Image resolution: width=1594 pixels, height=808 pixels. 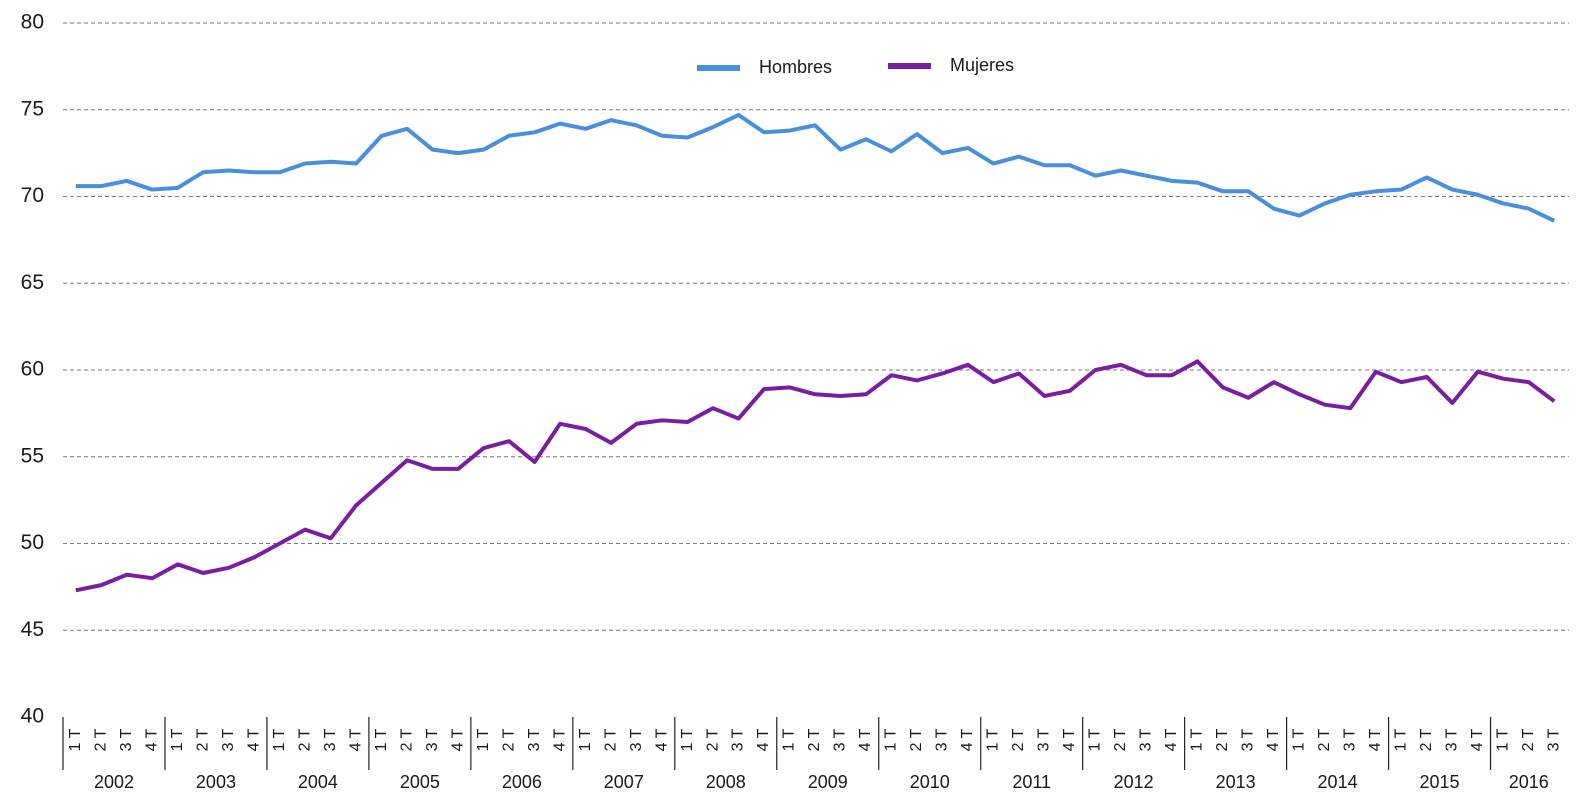 What do you see at coordinates (318, 782) in the screenshot?
I see `x-group-label: 2004` at bounding box center [318, 782].